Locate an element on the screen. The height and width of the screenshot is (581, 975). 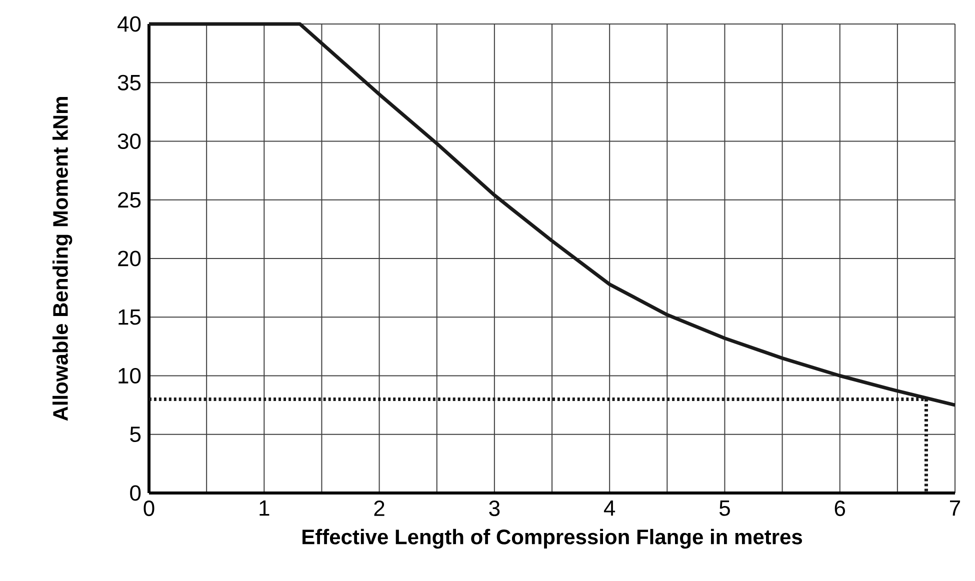
x-tick-label: 3 is located at coordinates (494, 508).